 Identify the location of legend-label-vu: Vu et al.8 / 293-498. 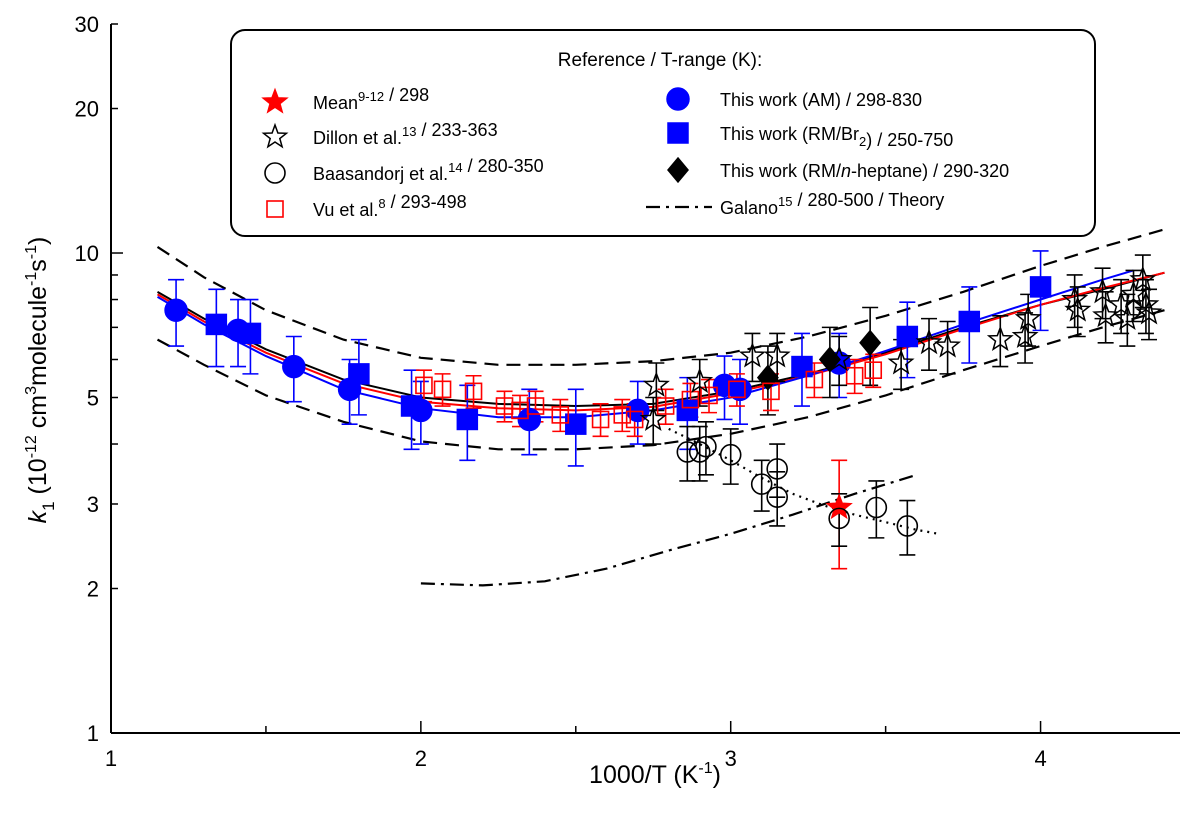
(390, 206).